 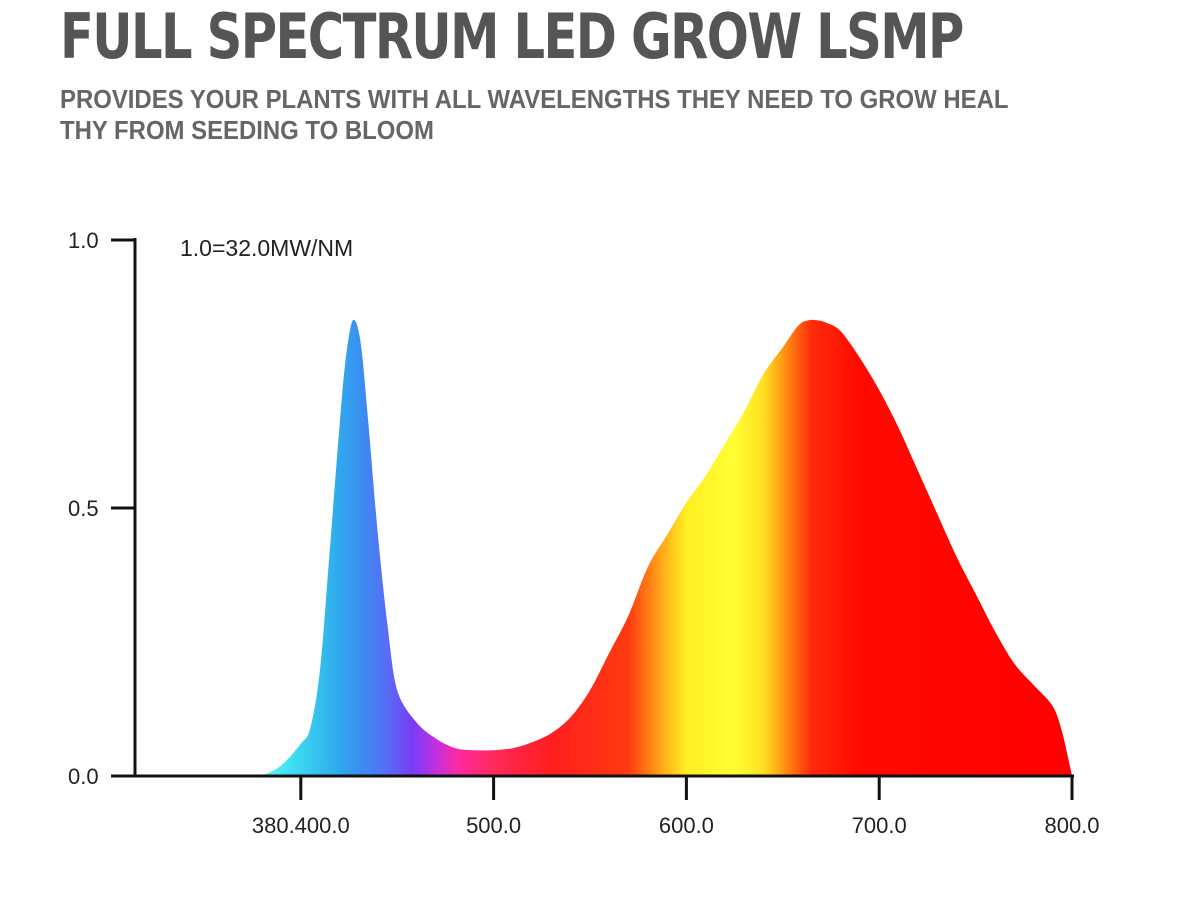 I want to click on page-title: FULL SPECTRUM LED GROW LSMP, so click(x=512, y=36).